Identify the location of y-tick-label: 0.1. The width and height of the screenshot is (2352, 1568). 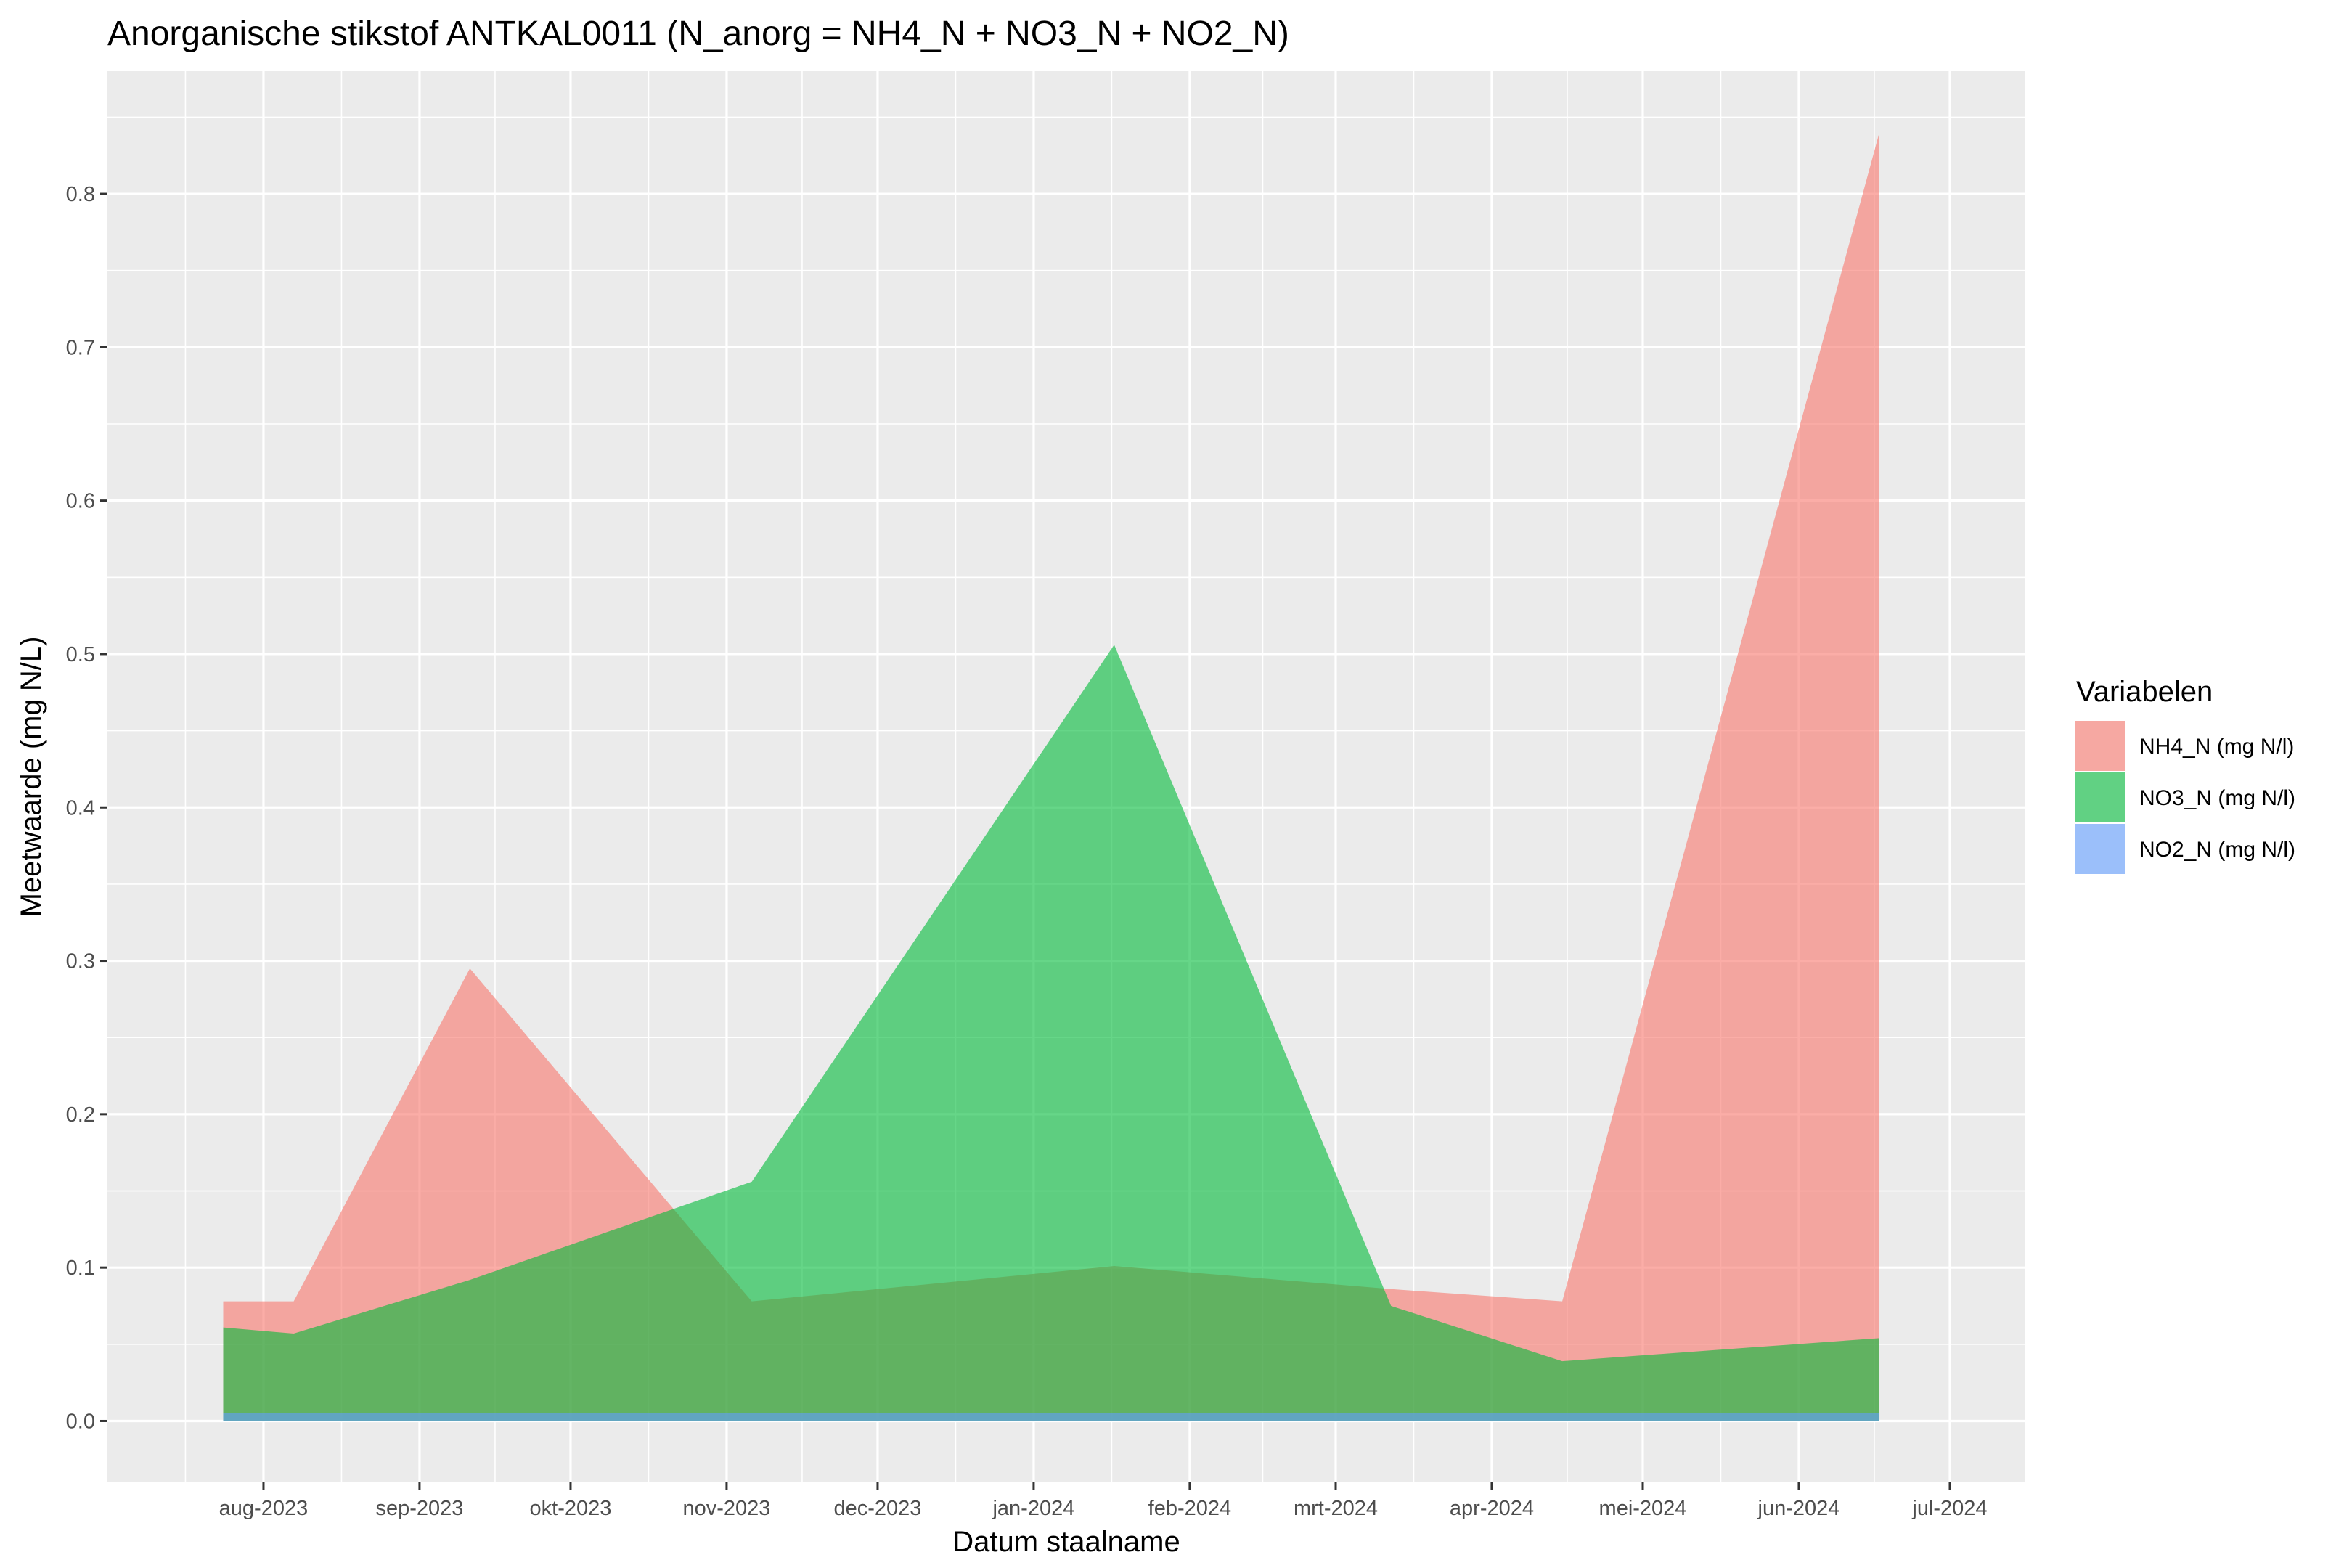
(81, 1269).